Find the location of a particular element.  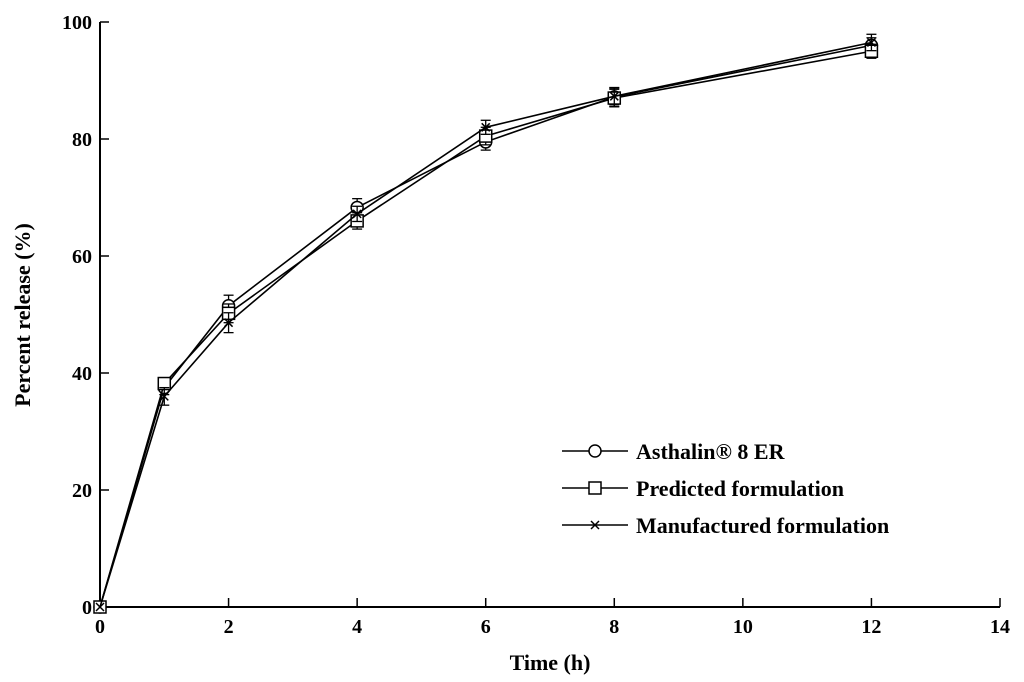

x-tick-label: 10 is located at coordinates (743, 627).